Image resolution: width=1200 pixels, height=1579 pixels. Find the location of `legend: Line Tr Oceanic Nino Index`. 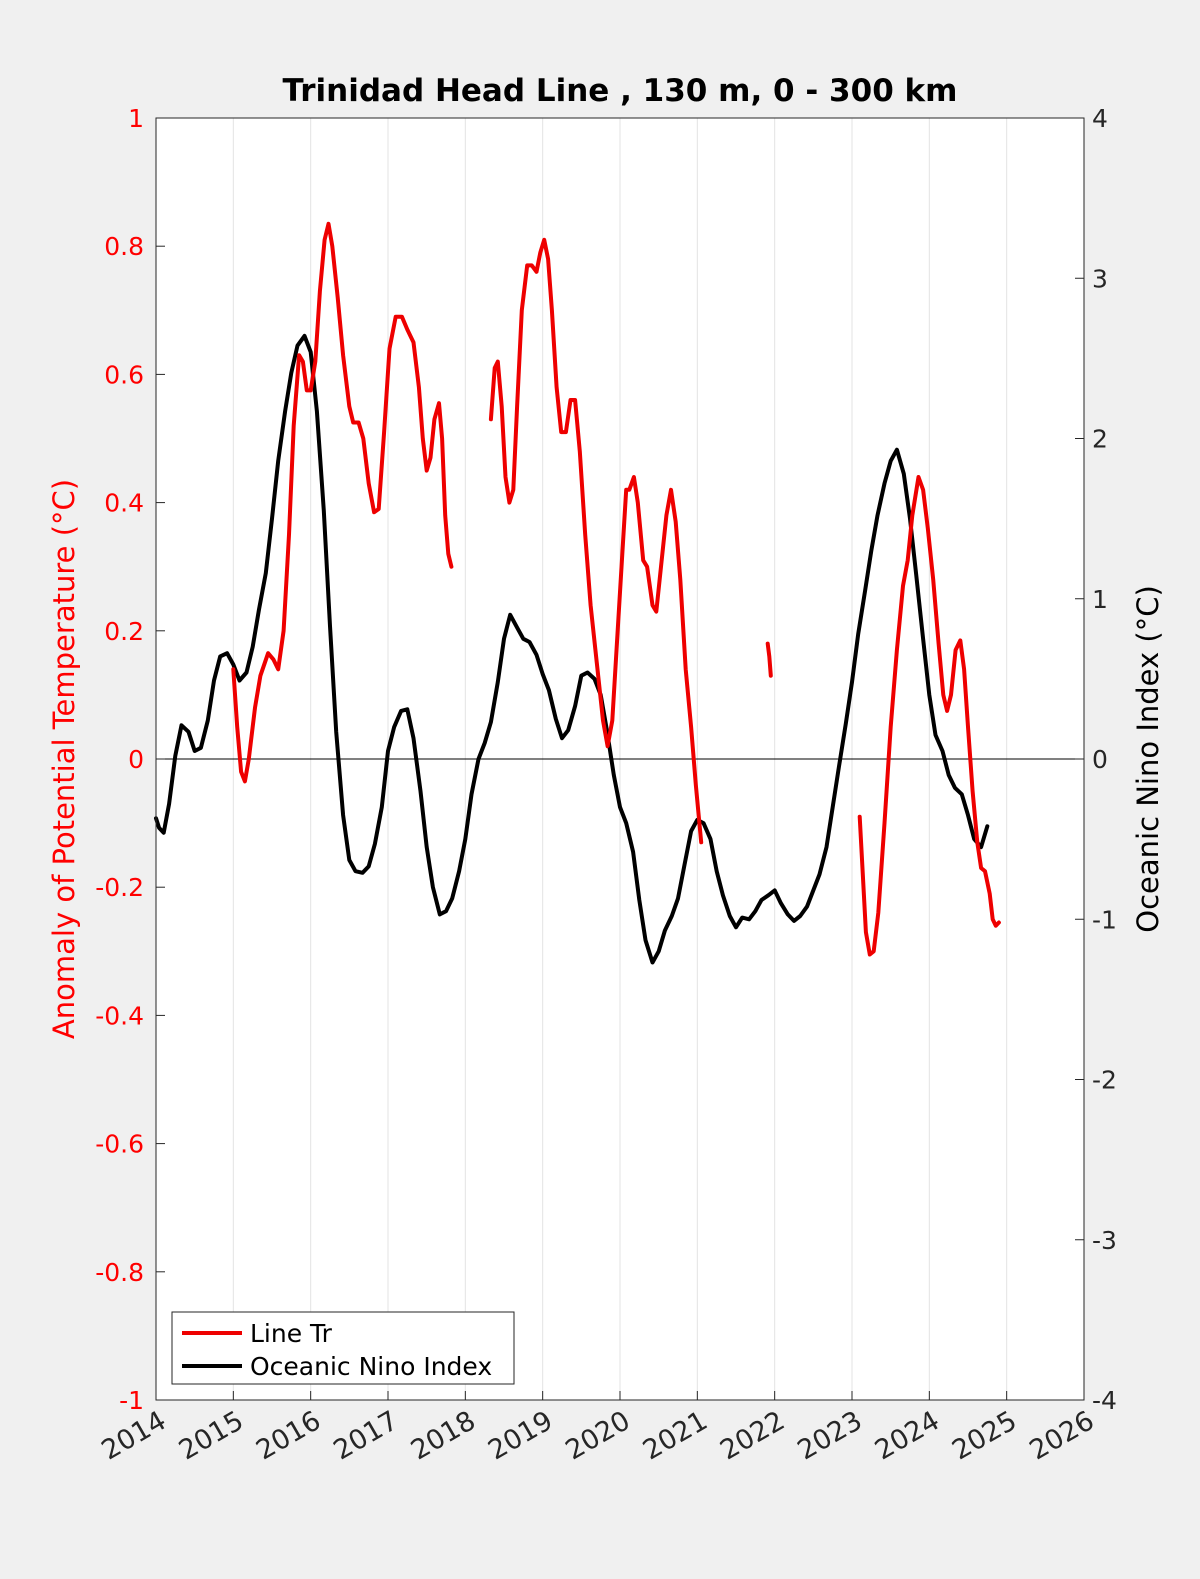

legend: Line Tr Oceanic Nino Index is located at coordinates (343, 1348).